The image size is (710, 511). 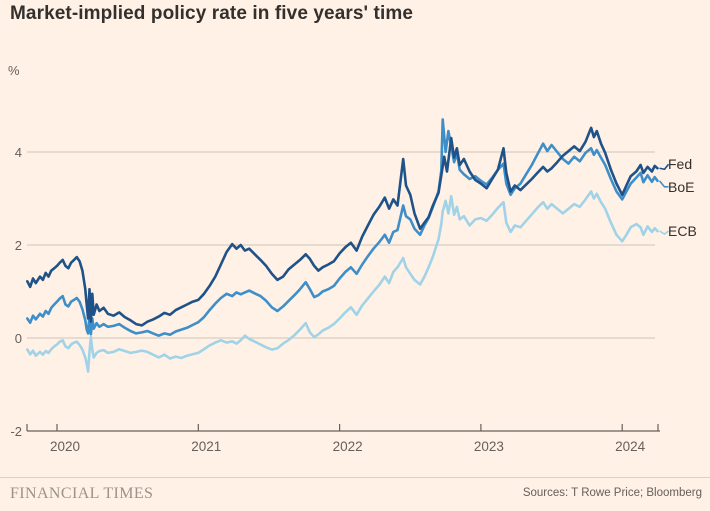 What do you see at coordinates (681, 186) in the screenshot?
I see `series-label-boe: BoE` at bounding box center [681, 186].